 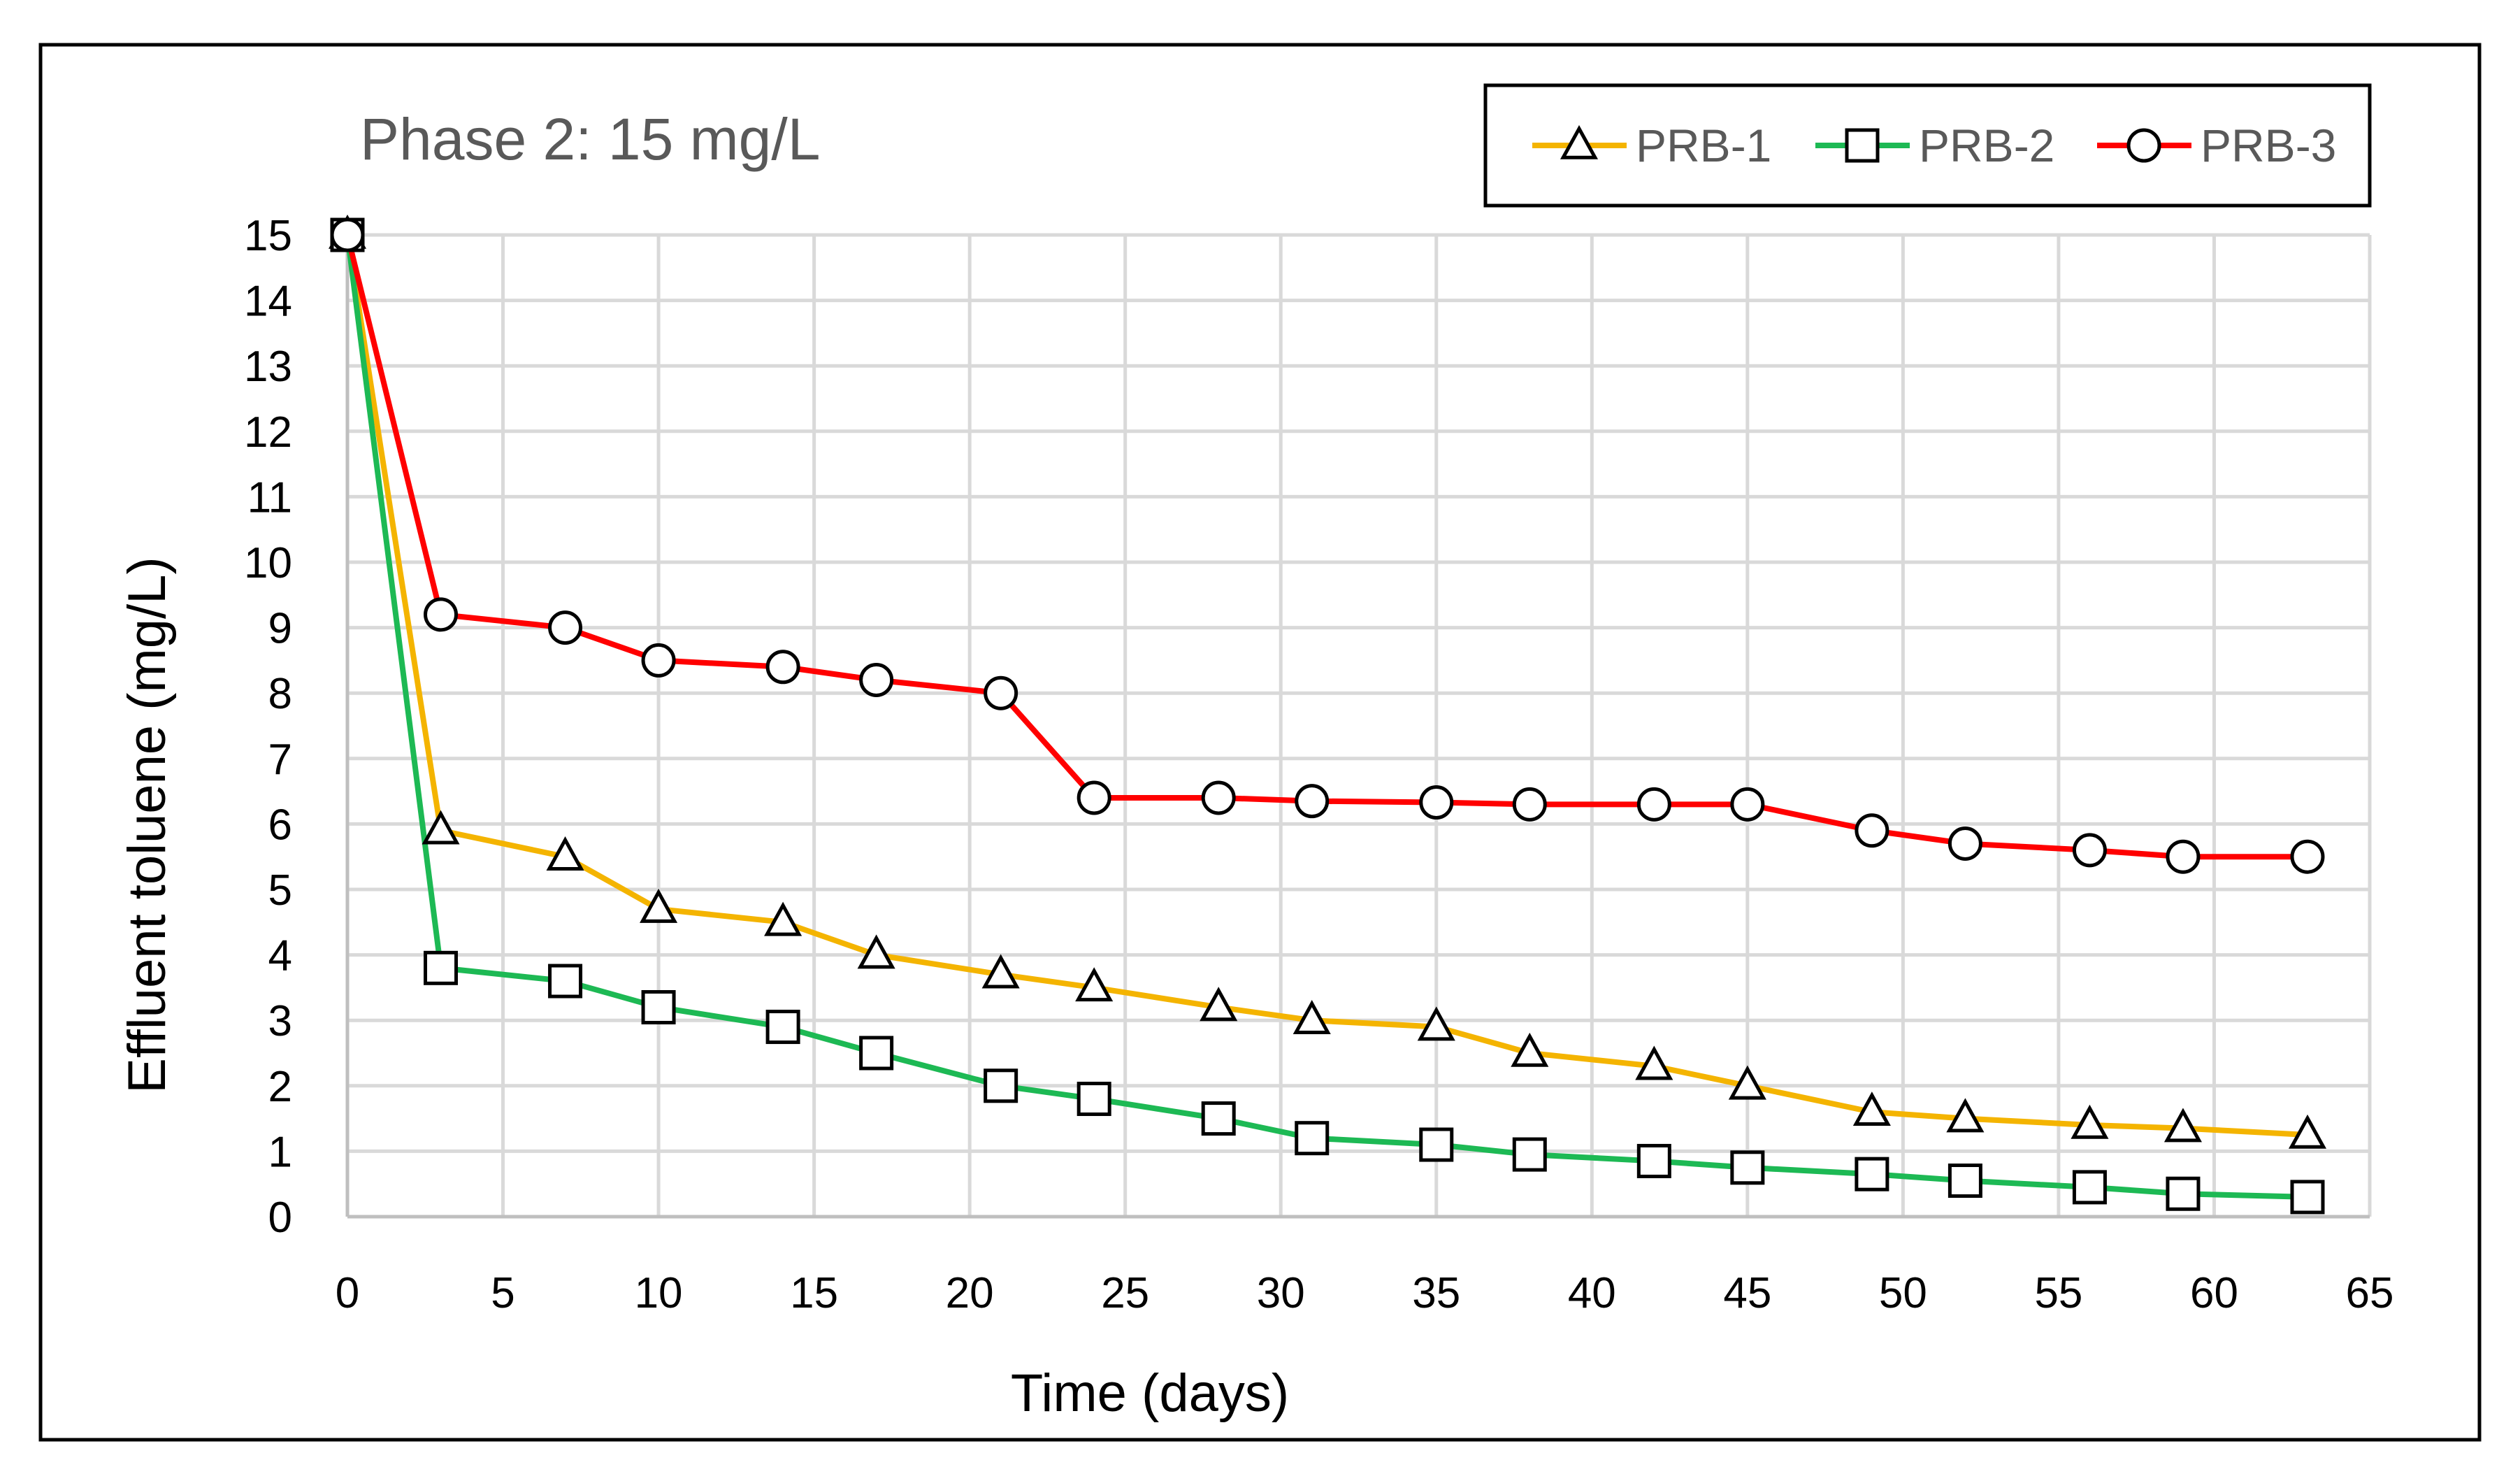 I want to click on y-tick-label: 5, so click(x=280, y=890).